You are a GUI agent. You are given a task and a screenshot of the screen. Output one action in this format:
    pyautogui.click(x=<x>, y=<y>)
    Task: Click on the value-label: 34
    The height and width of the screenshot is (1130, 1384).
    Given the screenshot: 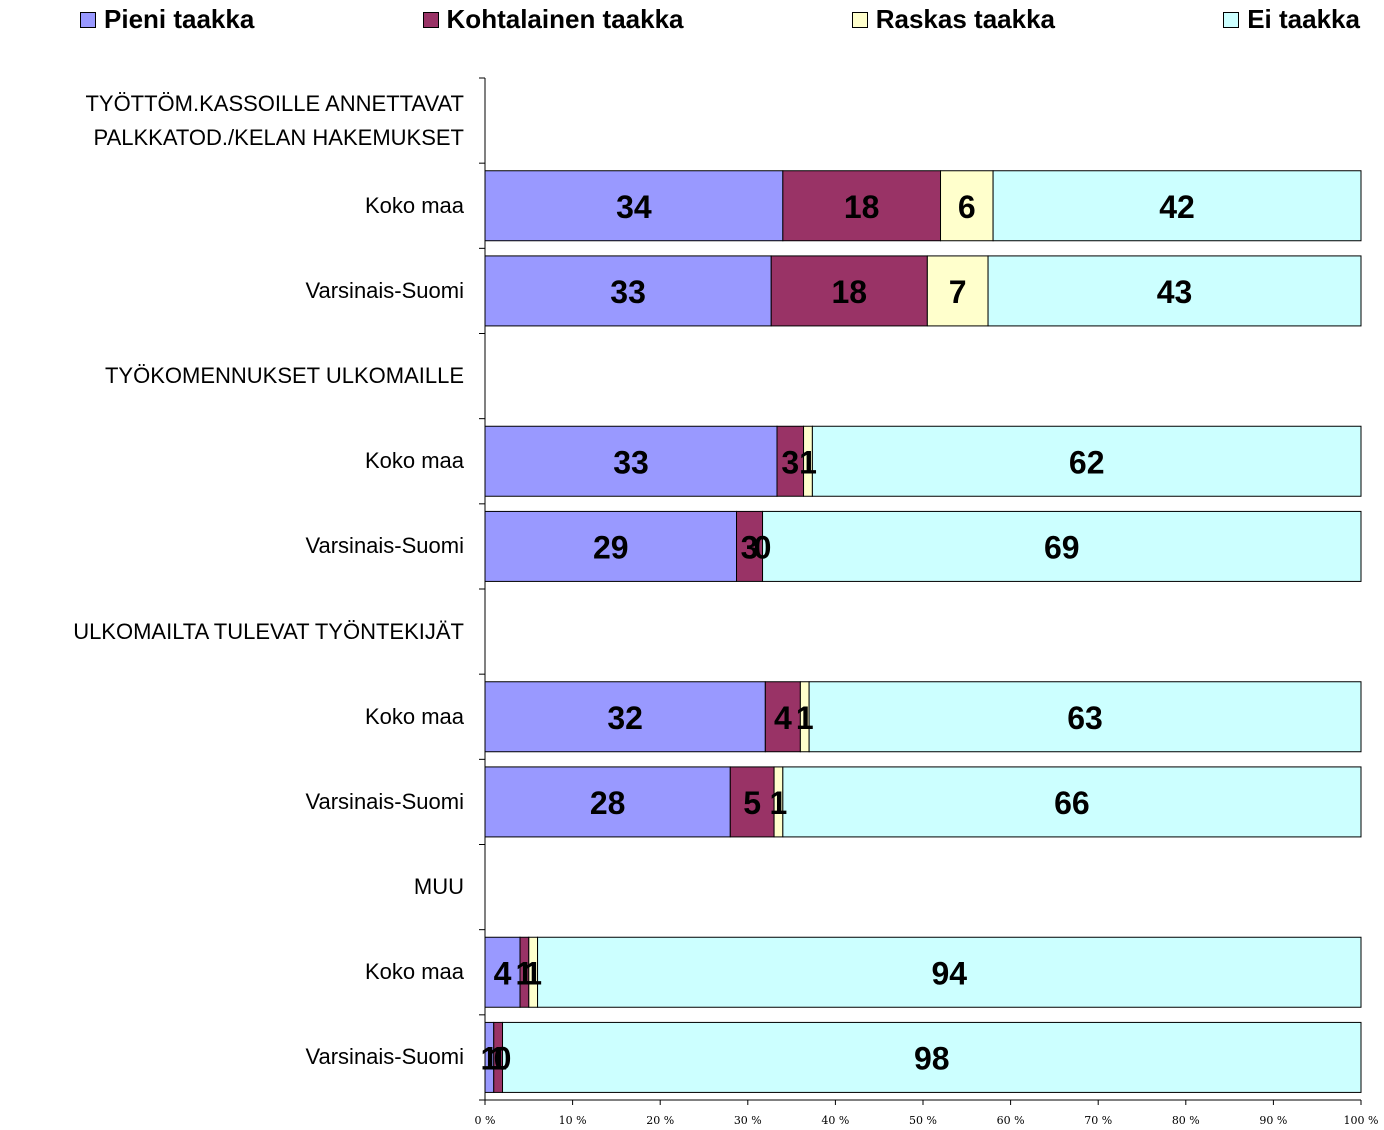 What is the action you would take?
    pyautogui.click(x=634, y=207)
    